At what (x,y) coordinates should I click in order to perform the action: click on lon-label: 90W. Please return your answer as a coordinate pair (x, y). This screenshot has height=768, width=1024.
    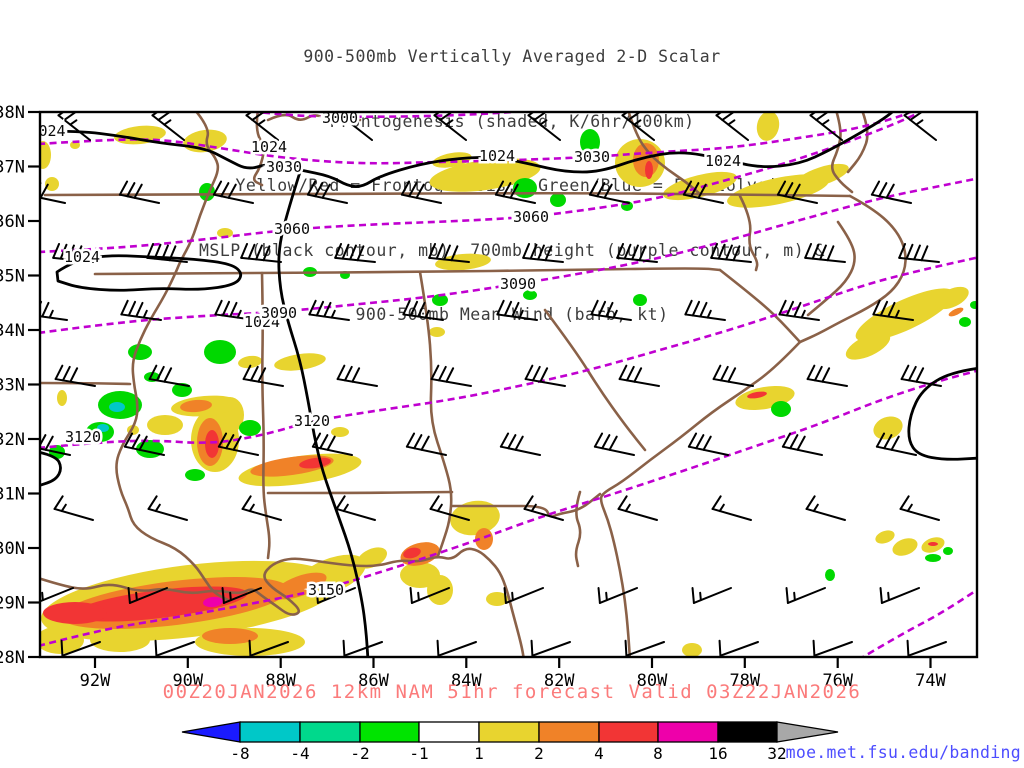
    Looking at the image, I should click on (187, 681).